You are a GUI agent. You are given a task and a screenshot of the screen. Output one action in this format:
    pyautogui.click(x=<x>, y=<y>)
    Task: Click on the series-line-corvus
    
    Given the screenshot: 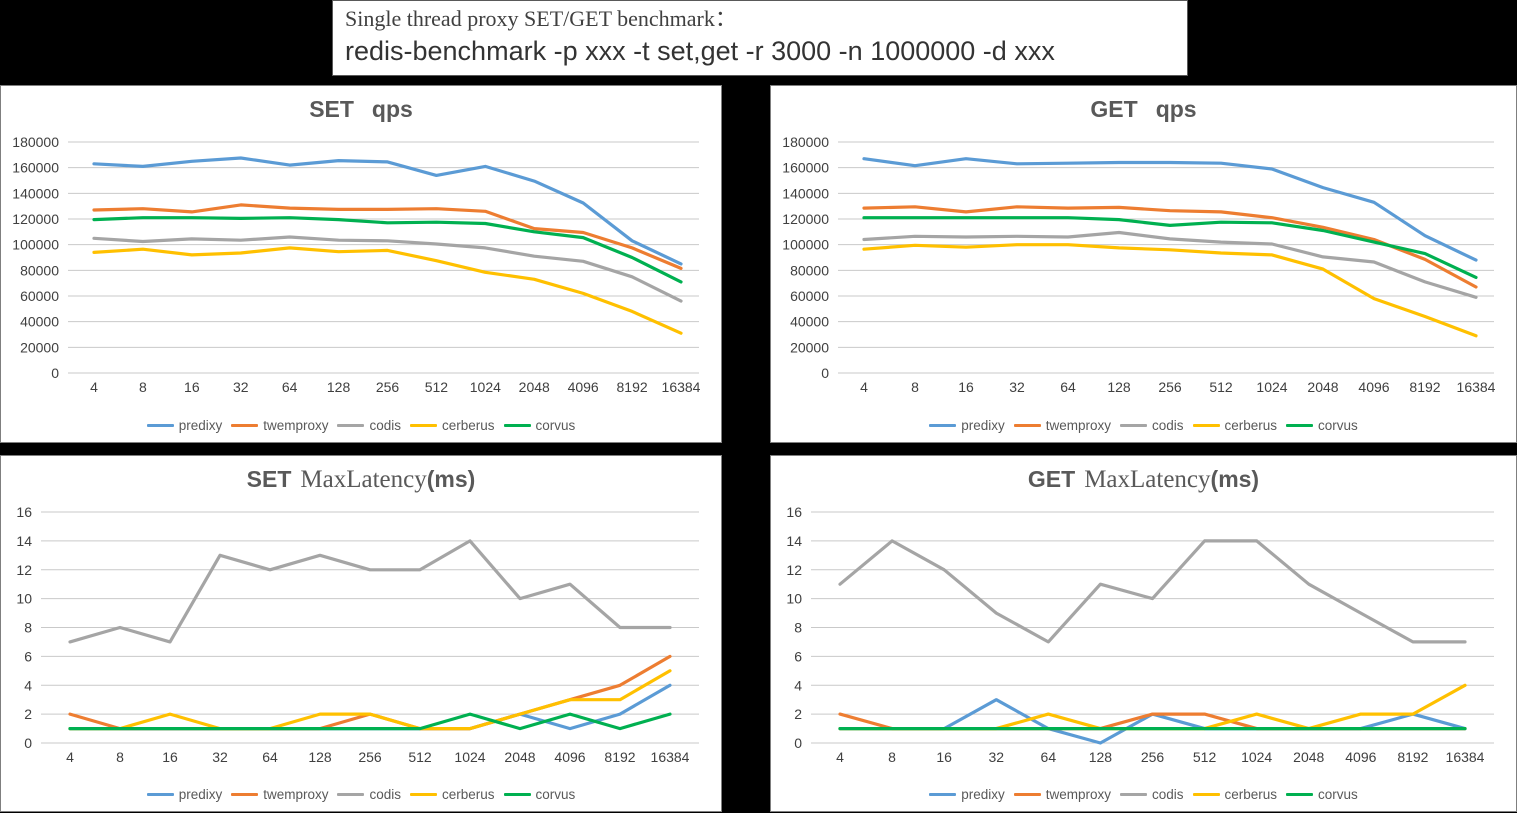 What is the action you would take?
    pyautogui.click(x=370, y=721)
    